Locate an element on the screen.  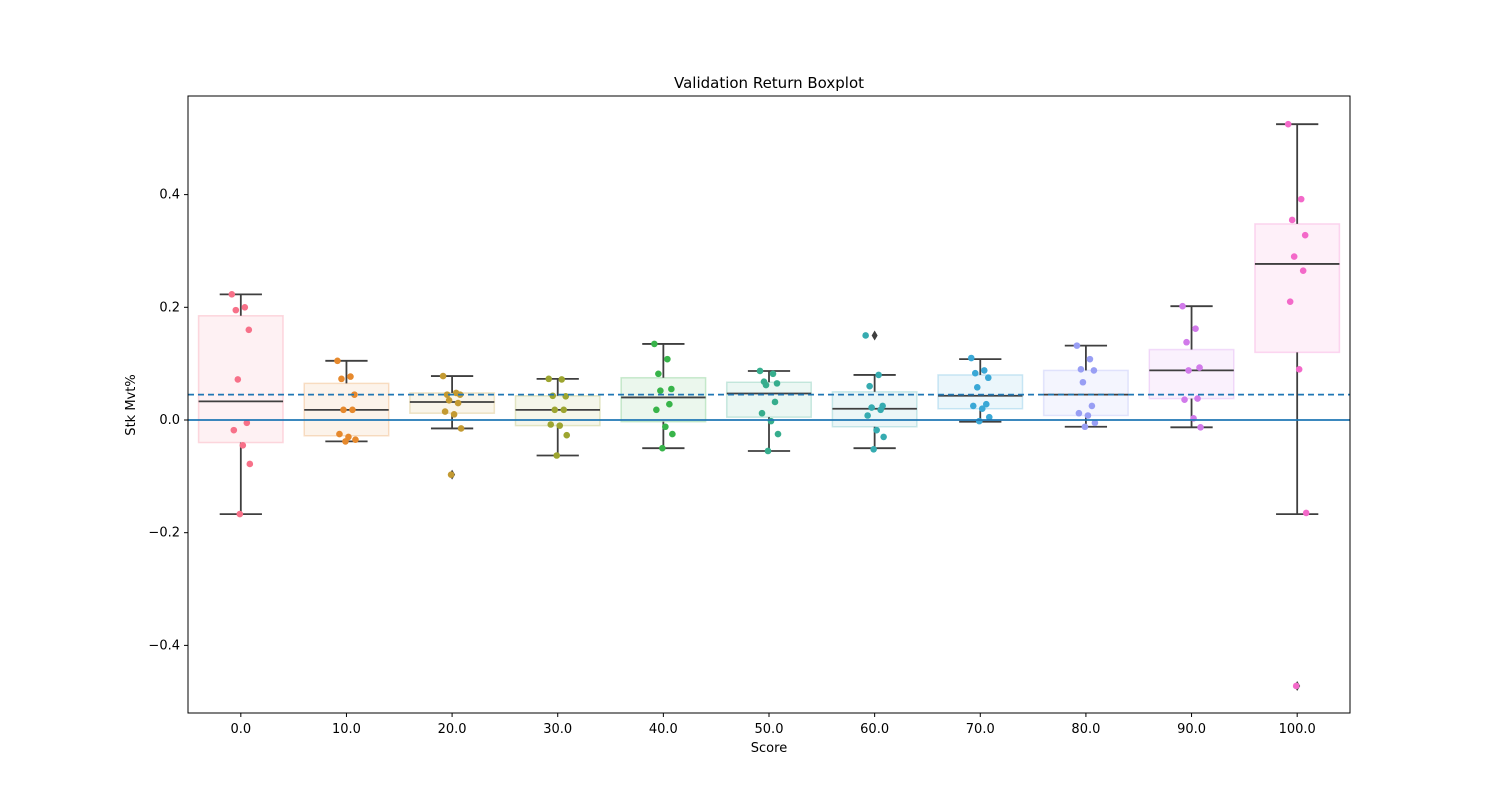
box-group-80.0 is located at coordinates (1085, 386).